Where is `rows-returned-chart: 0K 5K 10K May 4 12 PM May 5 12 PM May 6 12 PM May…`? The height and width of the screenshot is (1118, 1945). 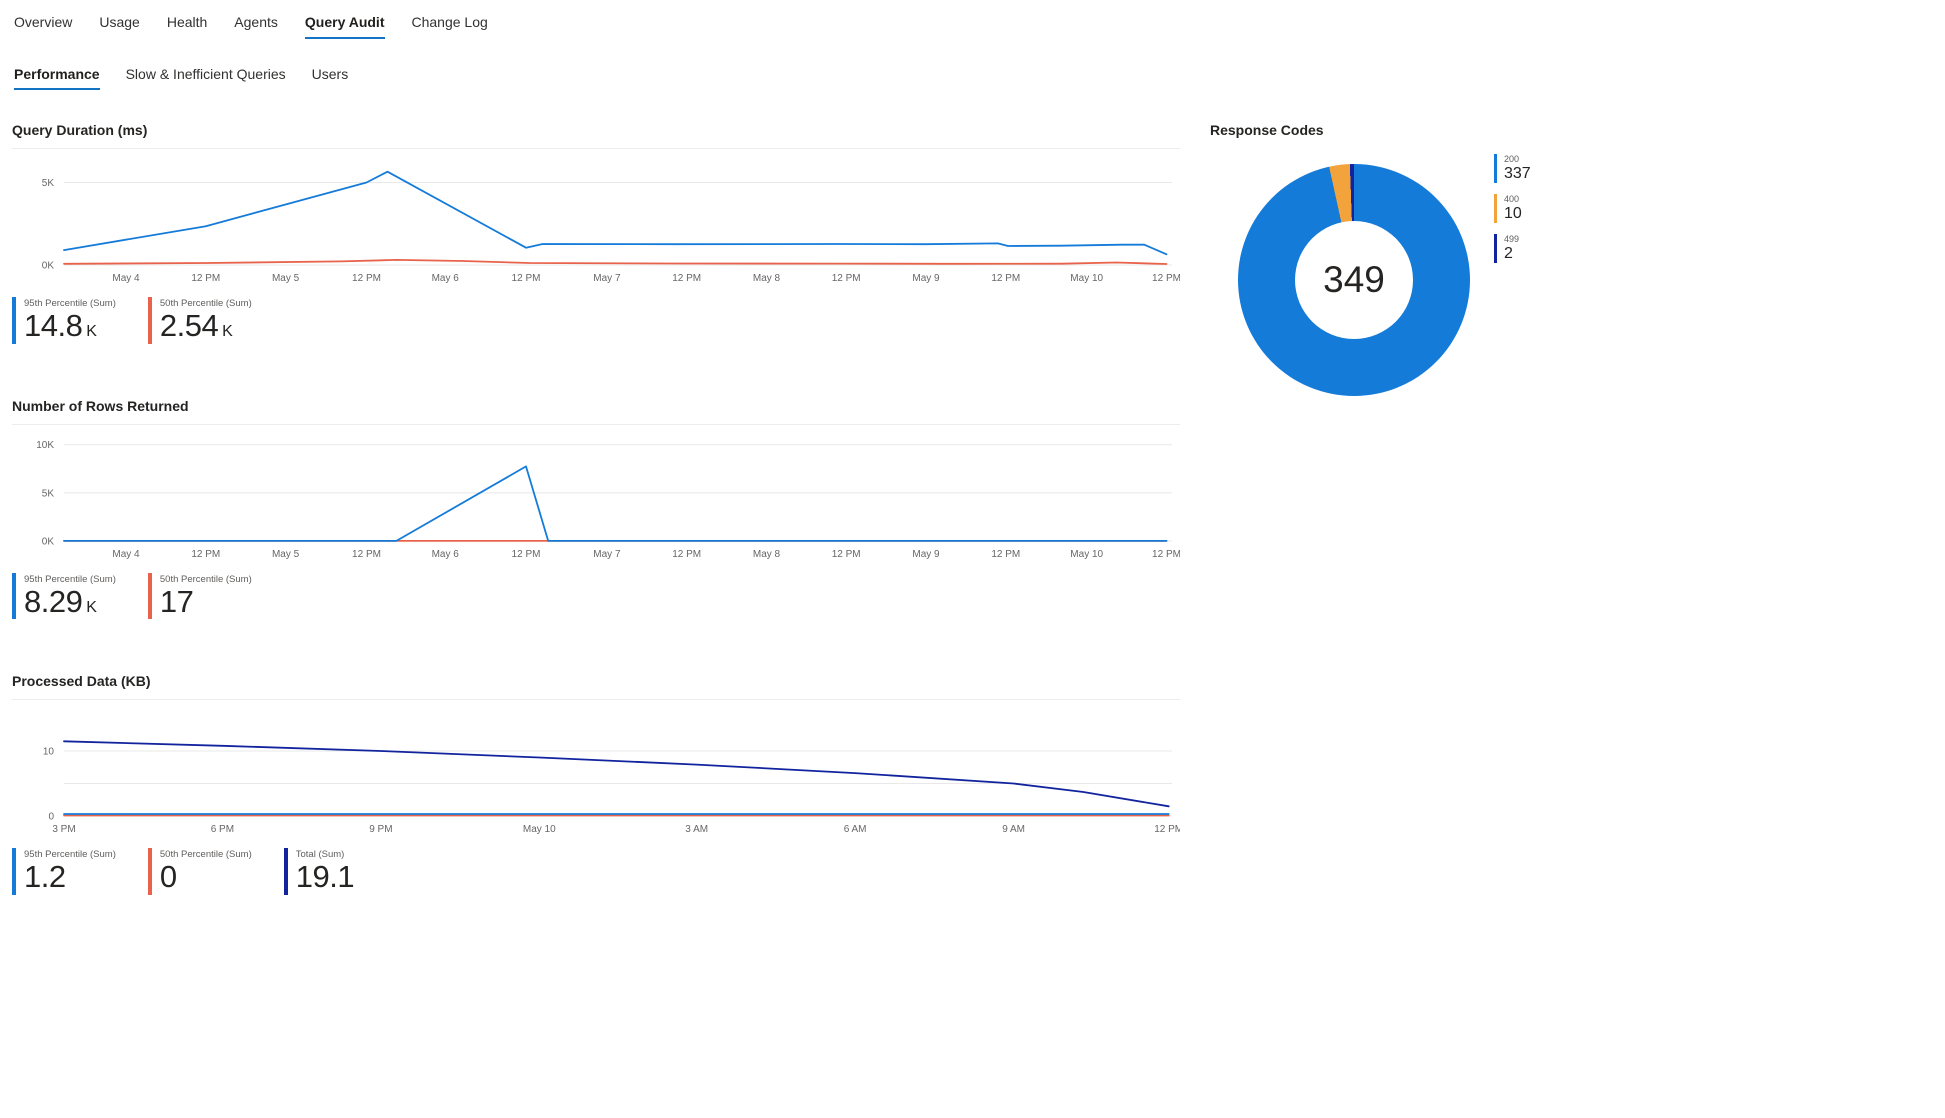 rows-returned-chart: 0K 5K 10K May 4 12 PM May 5 12 PM May 6 12 PM May… is located at coordinates (596, 496).